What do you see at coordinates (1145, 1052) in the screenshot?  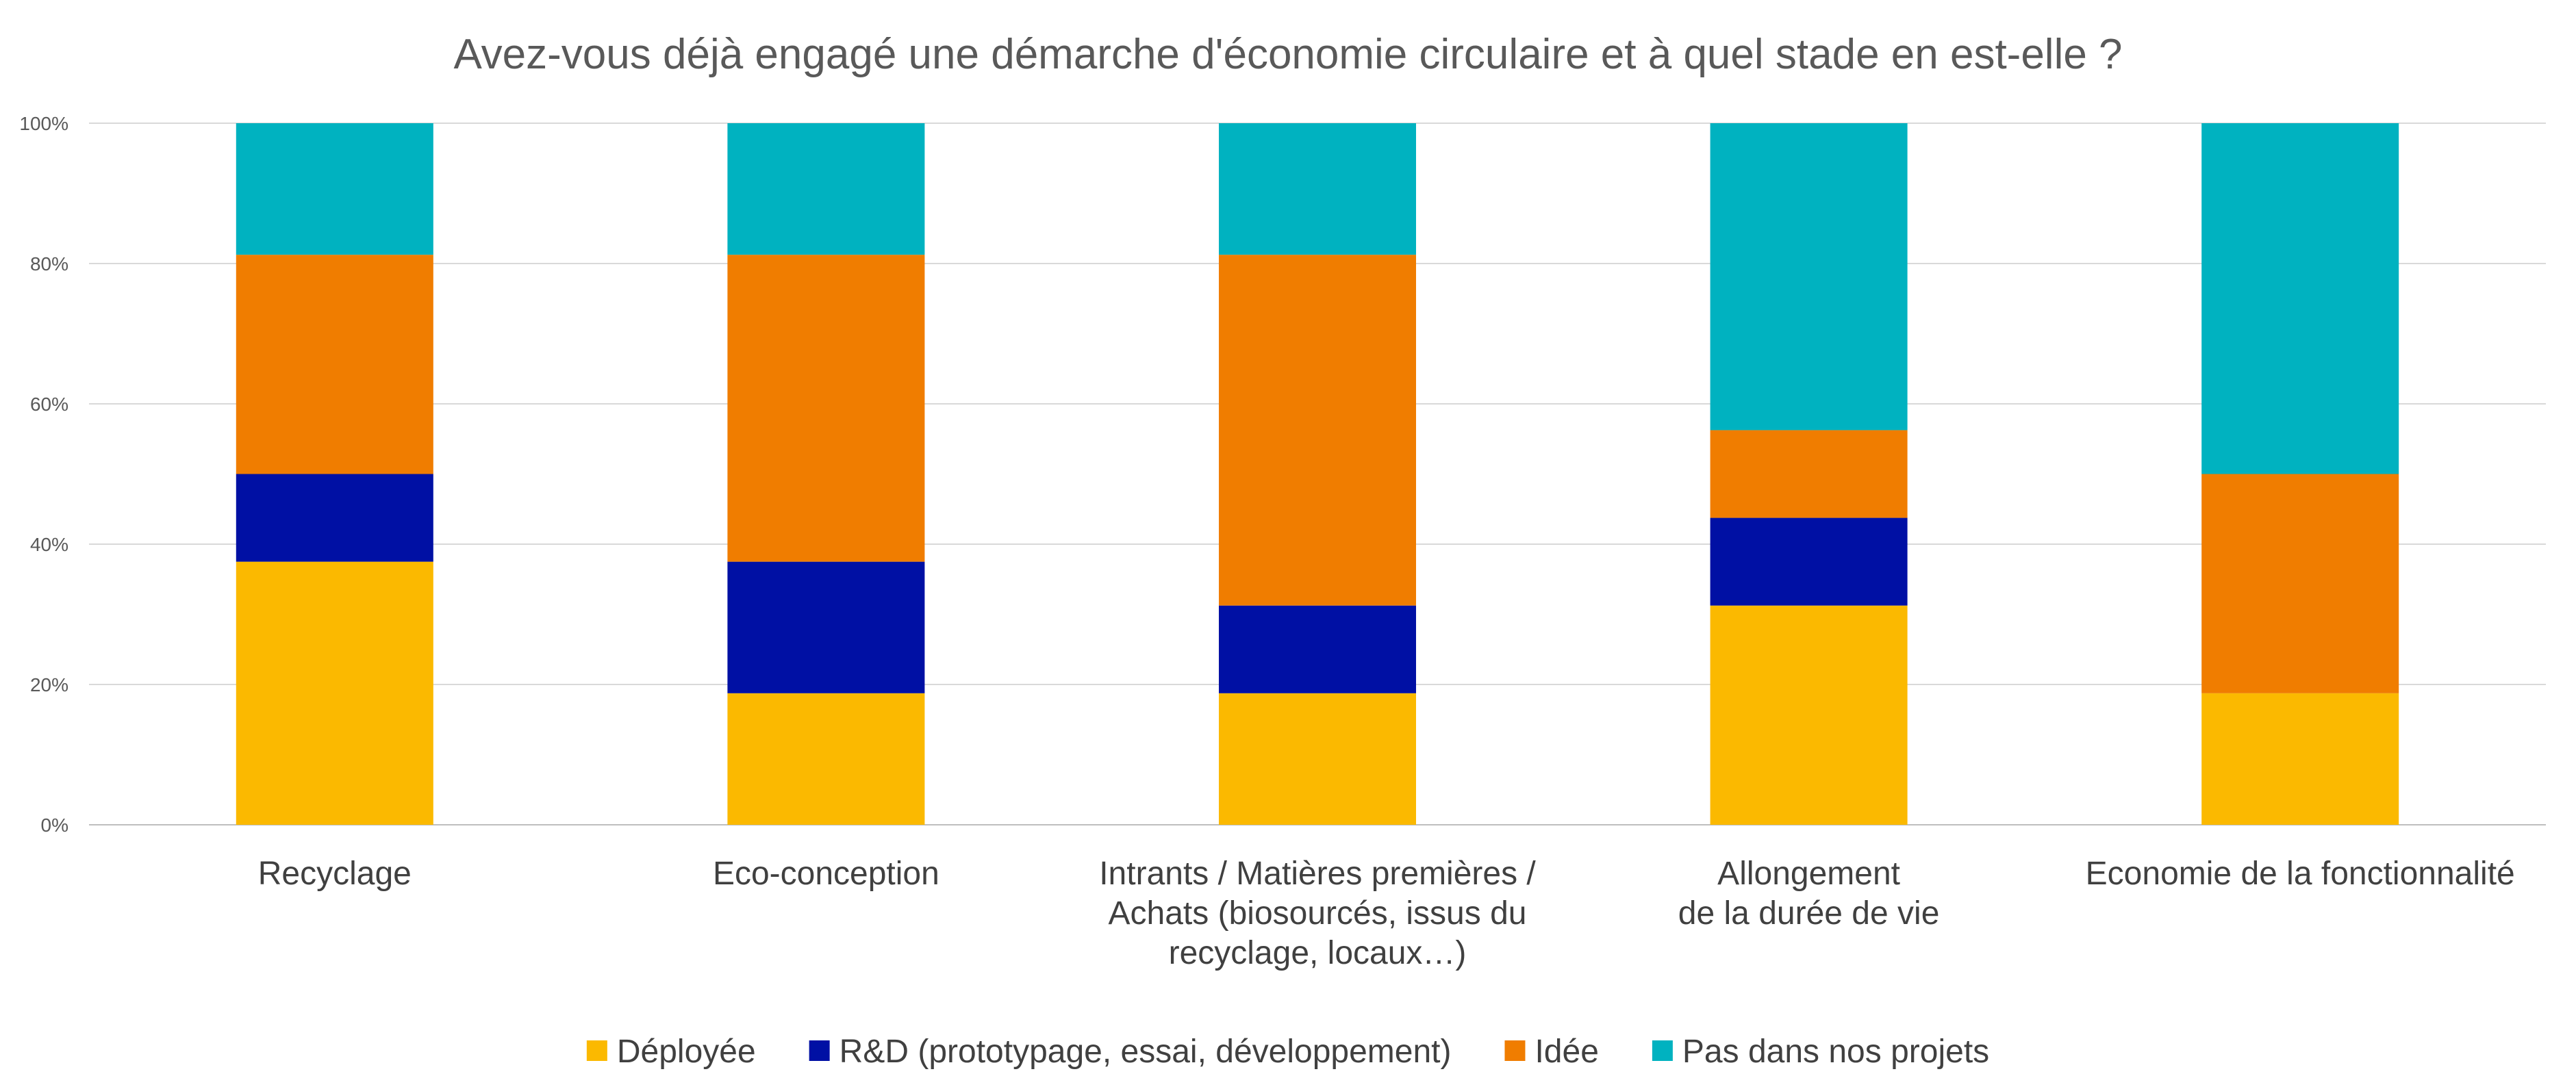 I see `legend-label: R&D (prototypage, essai, développement)` at bounding box center [1145, 1052].